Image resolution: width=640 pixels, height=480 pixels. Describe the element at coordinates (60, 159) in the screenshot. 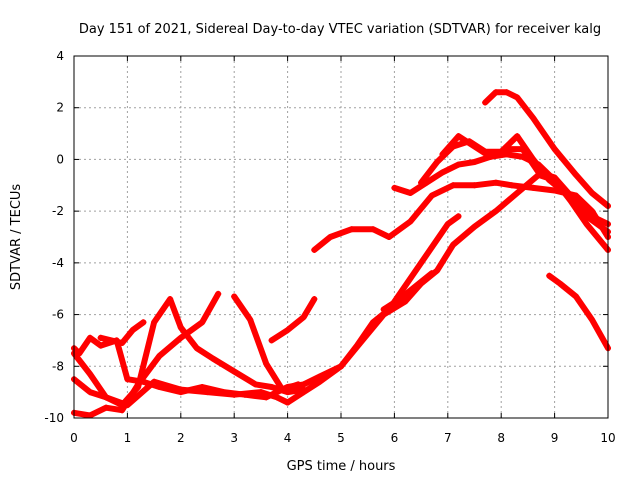

I see `y-tick-label: 0` at that location.